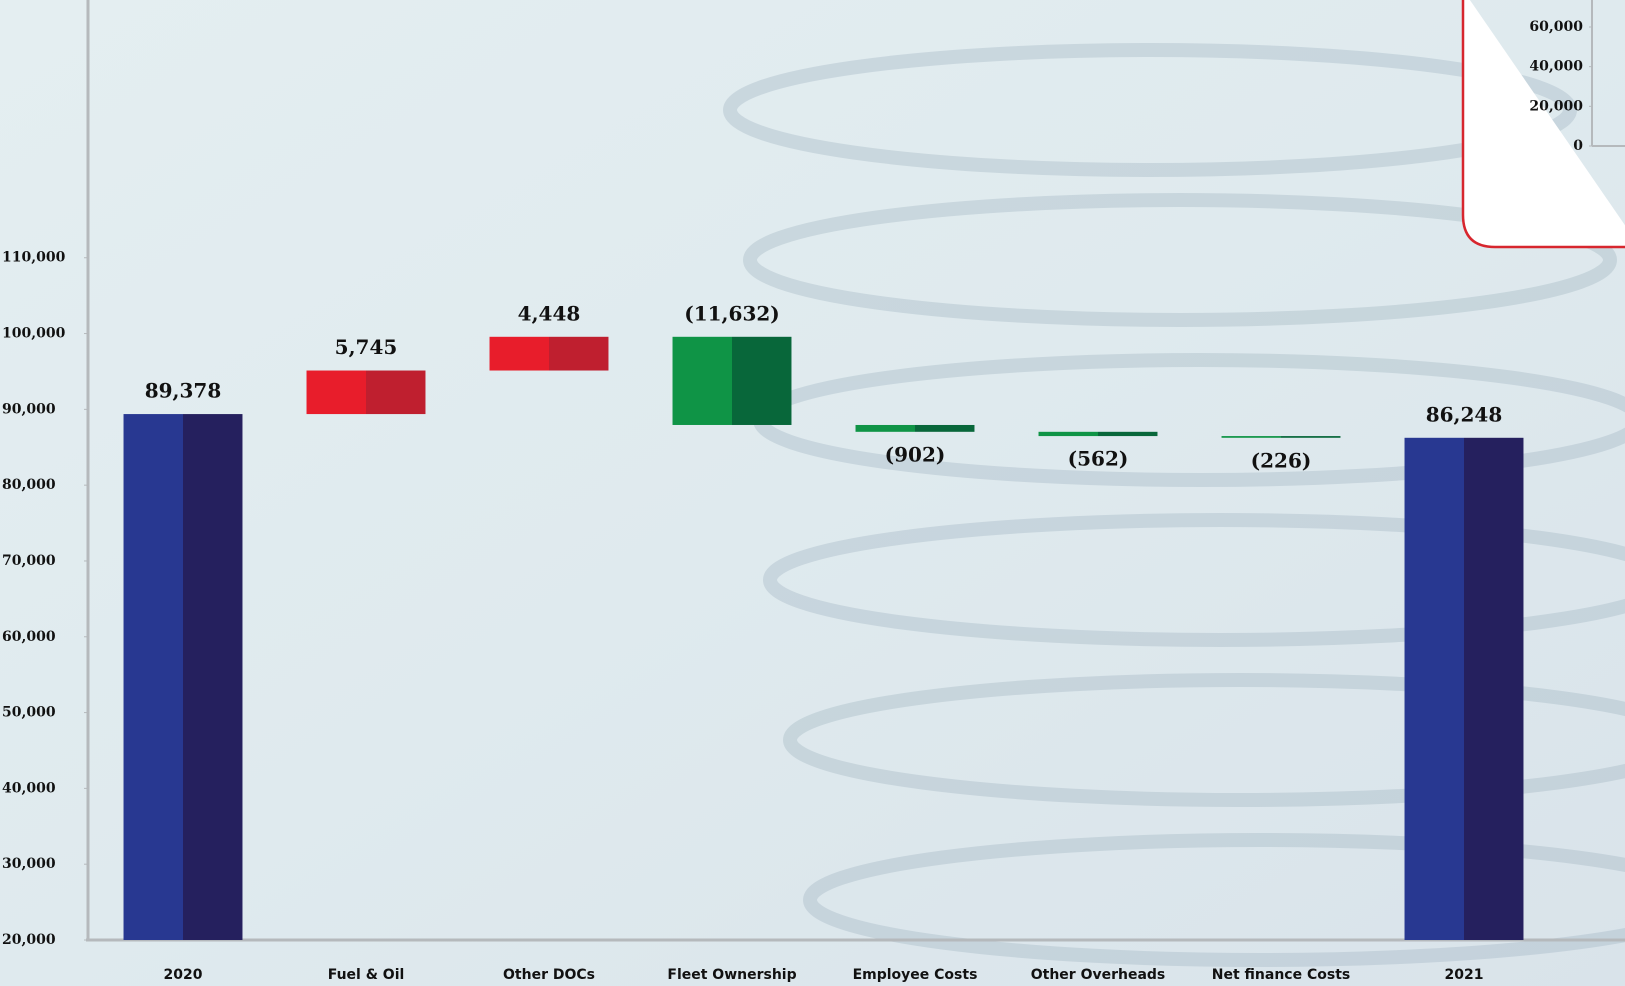  I want to click on x-tick-label: Fleet Ownership, so click(731, 975).